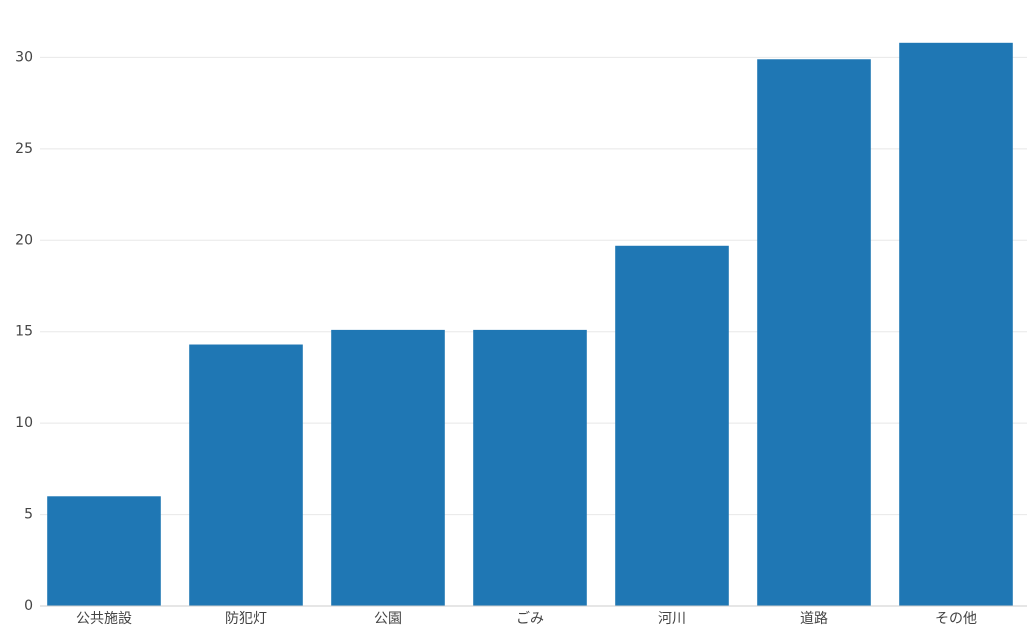  What do you see at coordinates (24, 149) in the screenshot?
I see `y-tick-label: 25` at bounding box center [24, 149].